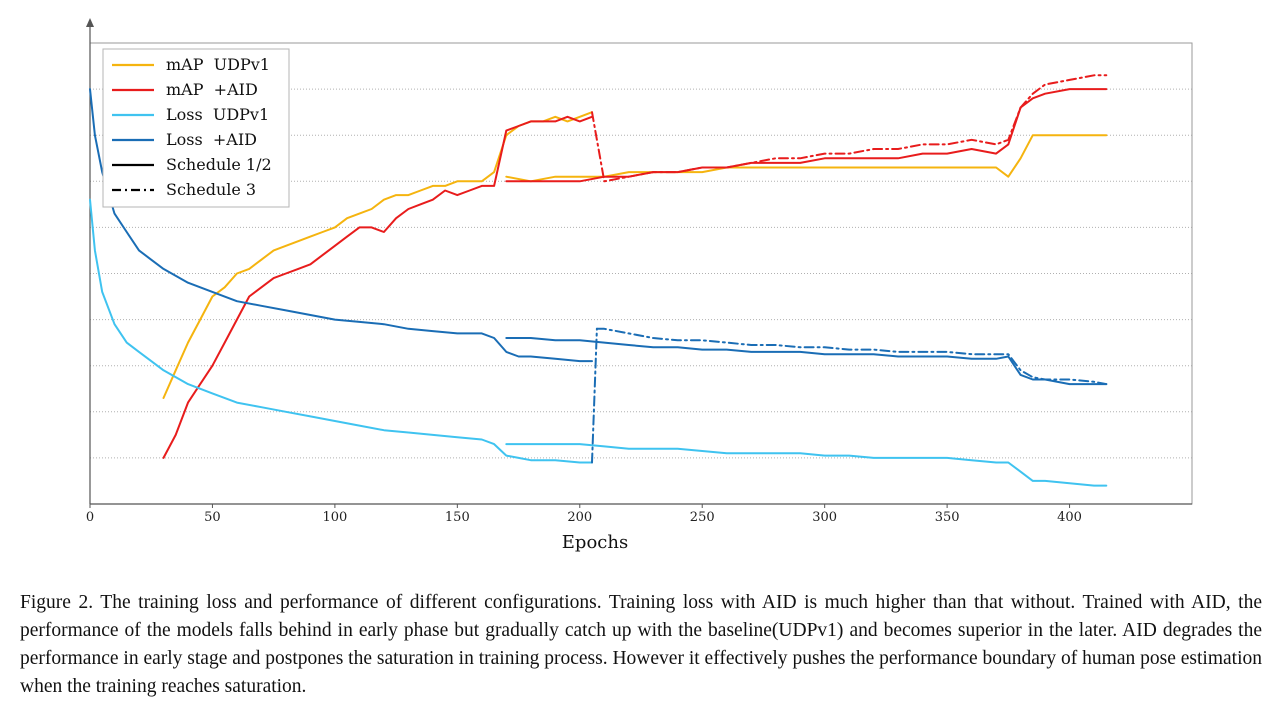 This screenshot has width=1280, height=709. Describe the element at coordinates (806, 158) in the screenshot. I see `series-line-map-udp-s3` at that location.